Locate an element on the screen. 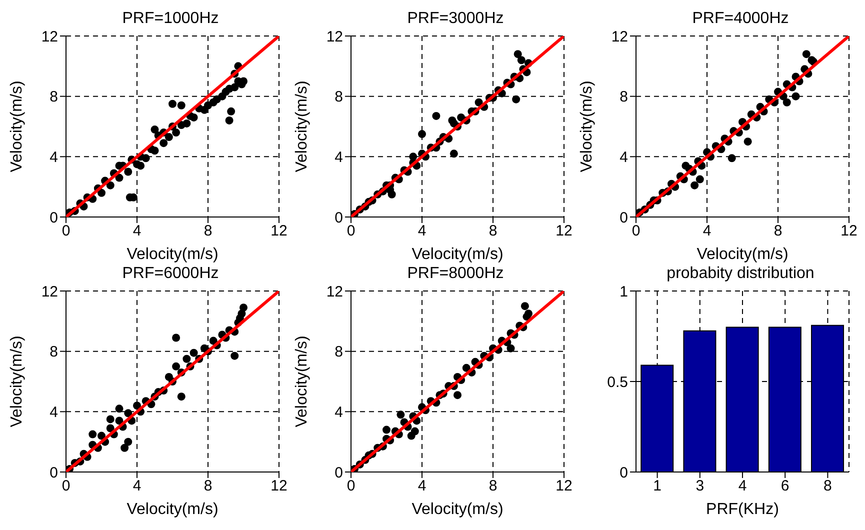 Image resolution: width=865 pixels, height=530 pixels. y-tick-label: 0.5 is located at coordinates (617, 382).